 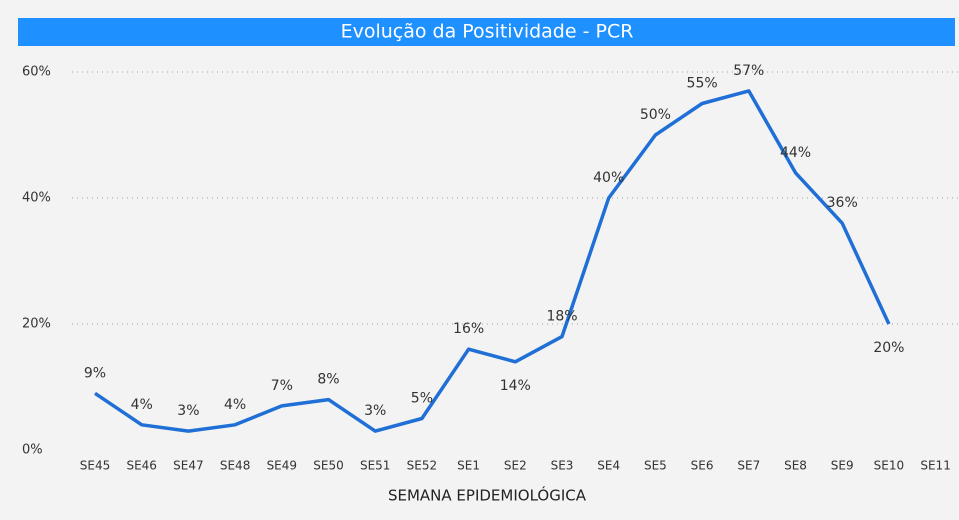 I want to click on x-tick-label: SE2, so click(x=515, y=466).